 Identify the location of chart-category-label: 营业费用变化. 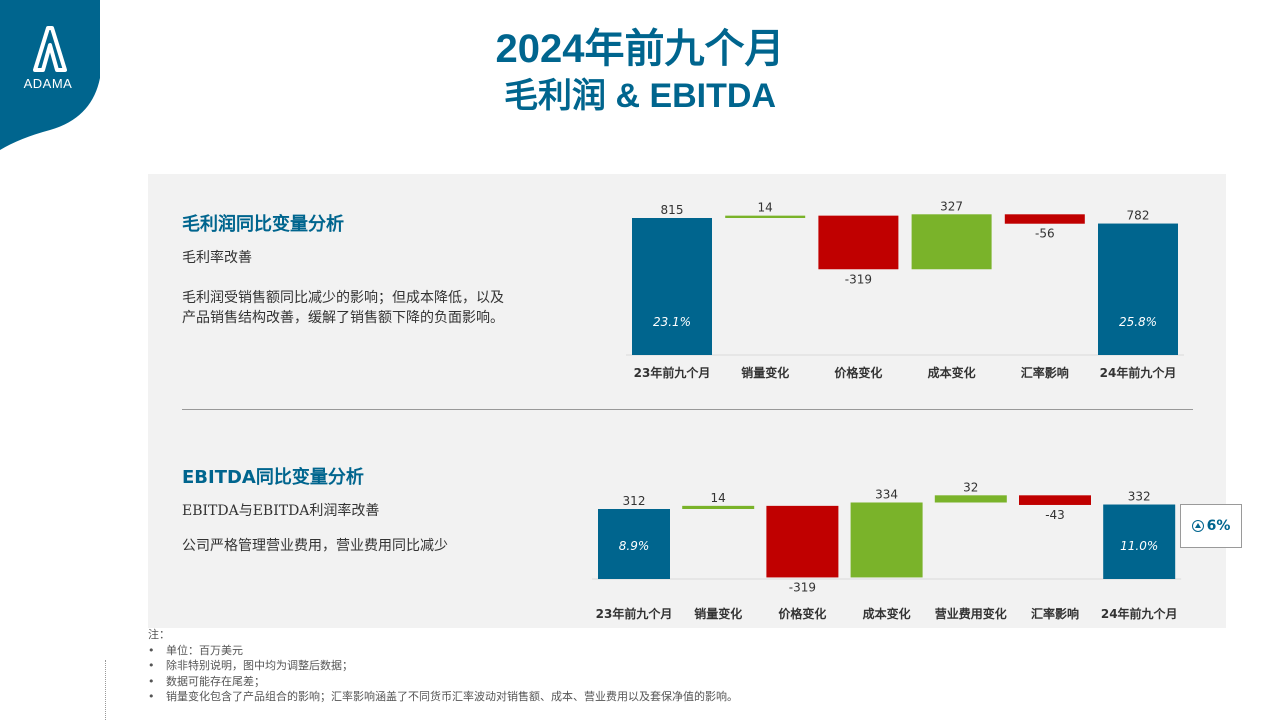
(971, 613).